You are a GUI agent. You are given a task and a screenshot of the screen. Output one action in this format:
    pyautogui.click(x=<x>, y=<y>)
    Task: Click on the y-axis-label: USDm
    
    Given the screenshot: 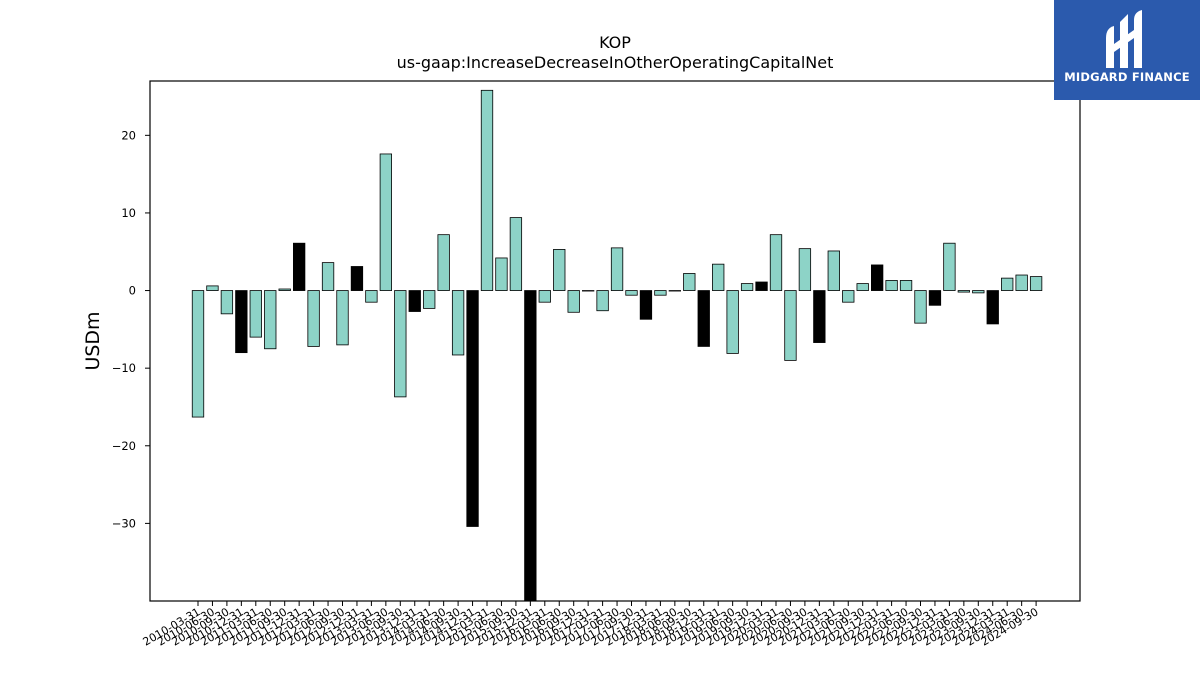 What is the action you would take?
    pyautogui.click(x=93, y=340)
    